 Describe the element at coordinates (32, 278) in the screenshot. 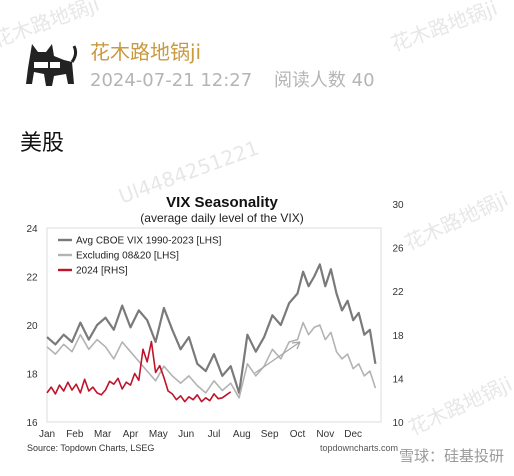

I see `left-tick-label: 22` at that location.